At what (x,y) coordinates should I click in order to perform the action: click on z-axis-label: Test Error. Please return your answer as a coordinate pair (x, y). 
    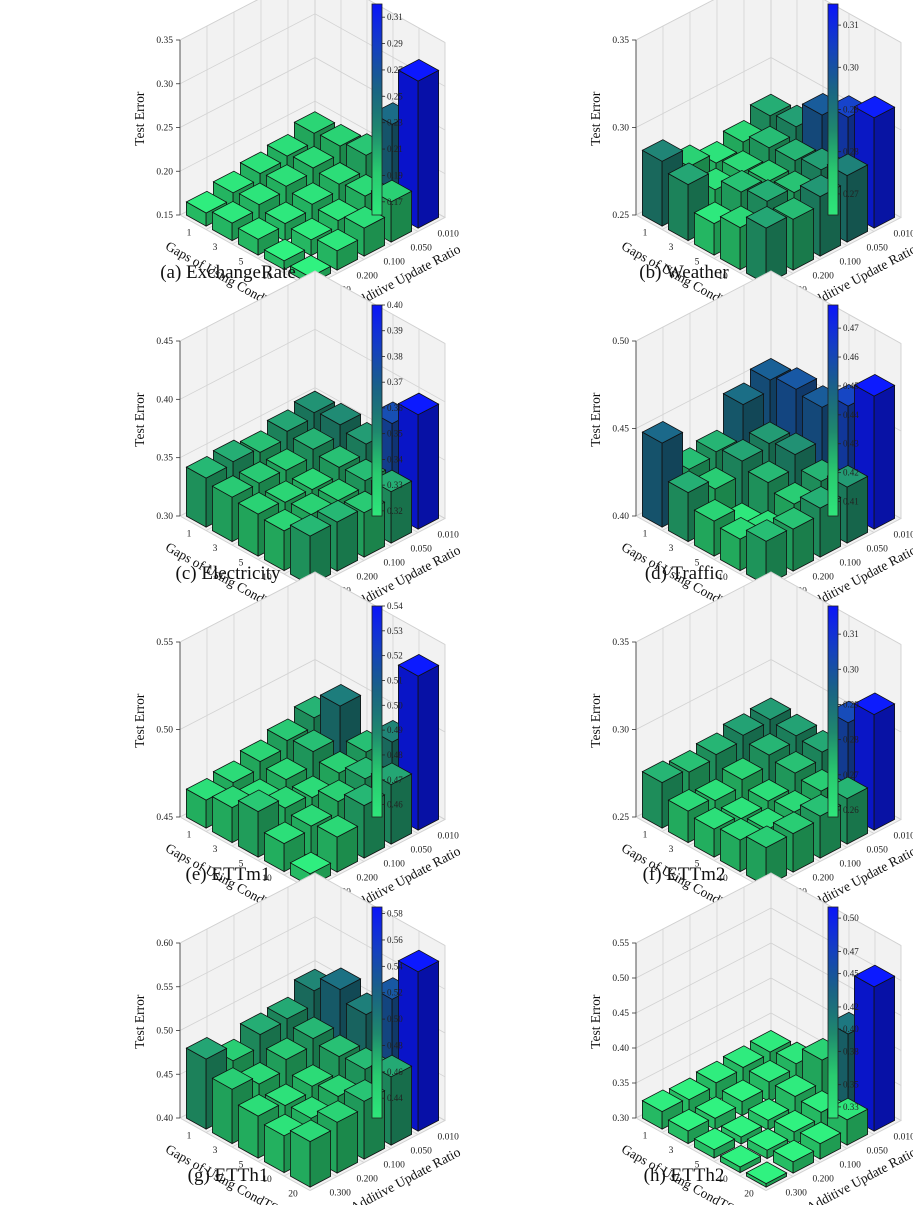
    Looking at the image, I should click on (139, 118).